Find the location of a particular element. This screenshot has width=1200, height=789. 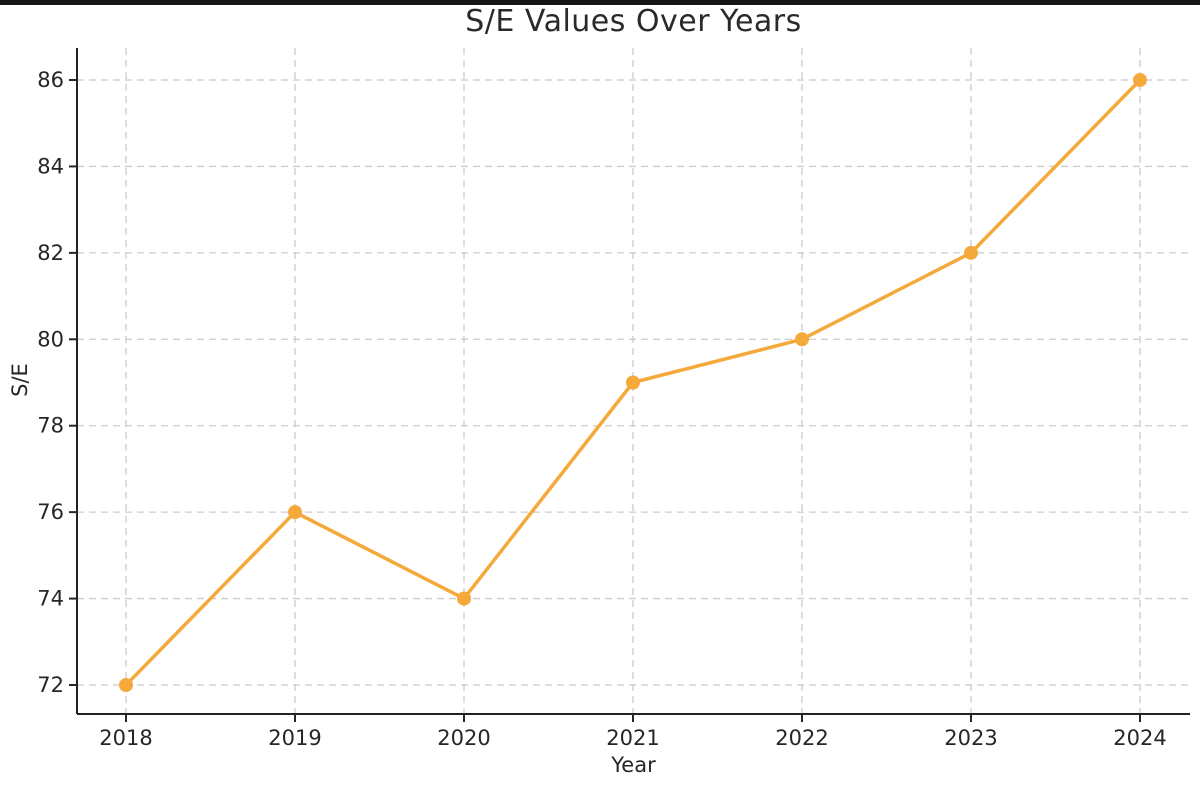

x-axis-label: Year is located at coordinates (633, 765).